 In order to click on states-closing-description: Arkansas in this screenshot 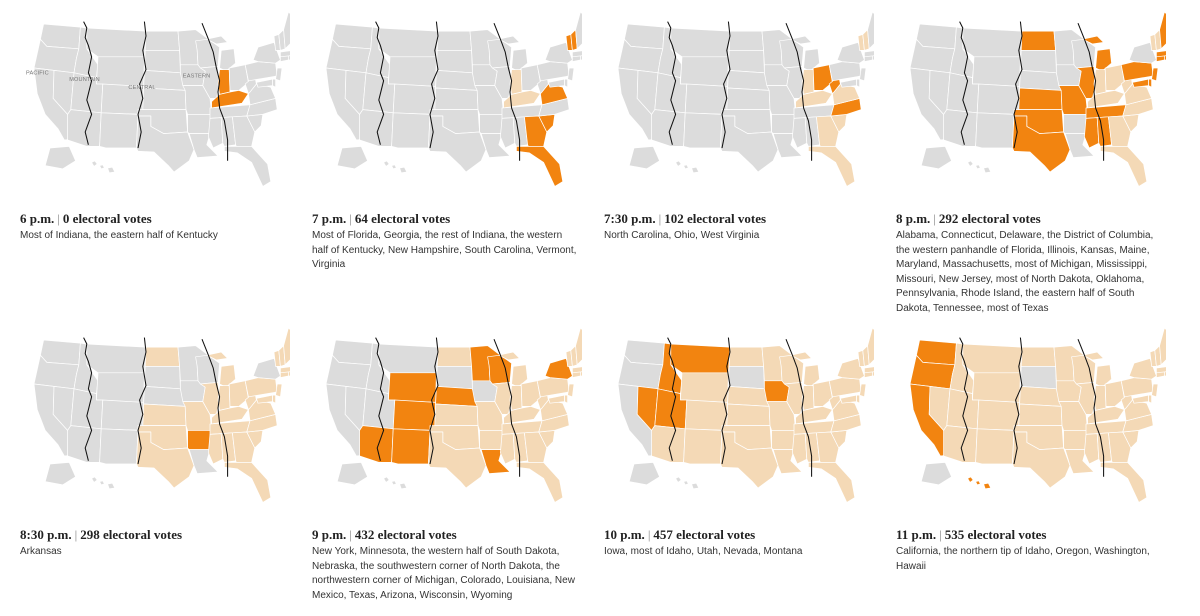, I will do `click(41, 551)`.